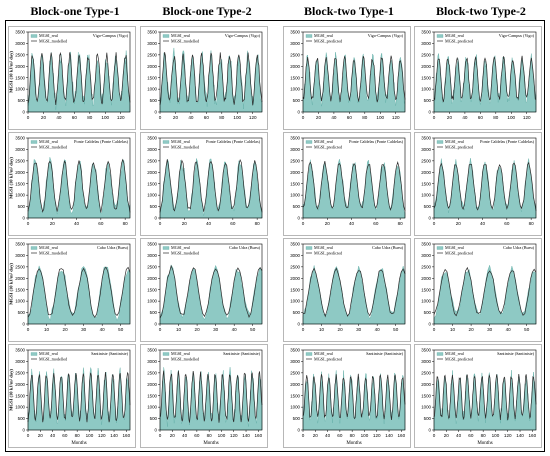 This screenshot has width=550, height=456. I want to click on station-title: Ponte Caldelas (Ponte Caldelas), so click(507, 141).